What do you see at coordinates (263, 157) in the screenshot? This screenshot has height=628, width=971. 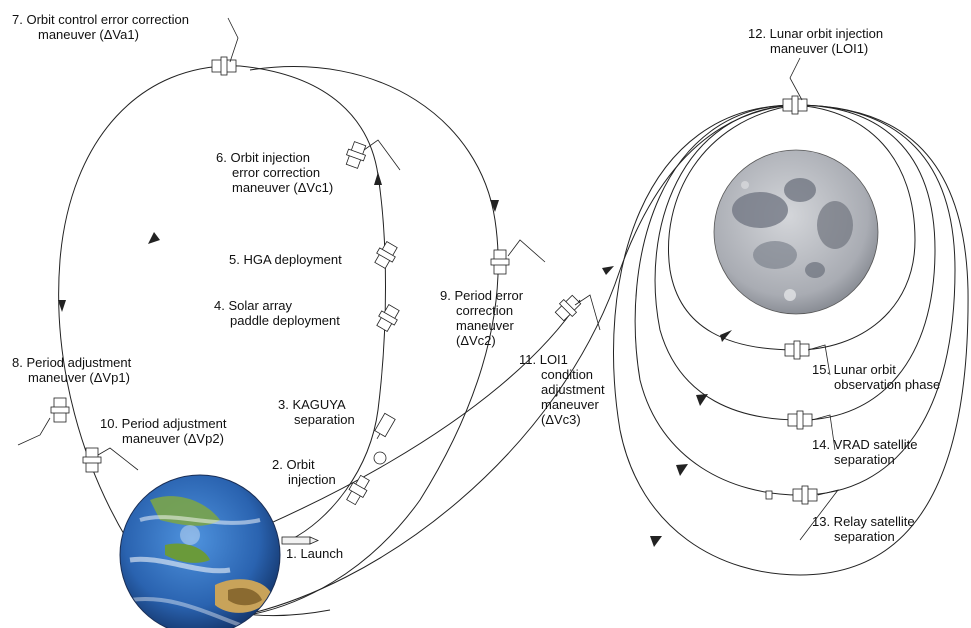 I see `label-line: 6. Orbit injection` at bounding box center [263, 157].